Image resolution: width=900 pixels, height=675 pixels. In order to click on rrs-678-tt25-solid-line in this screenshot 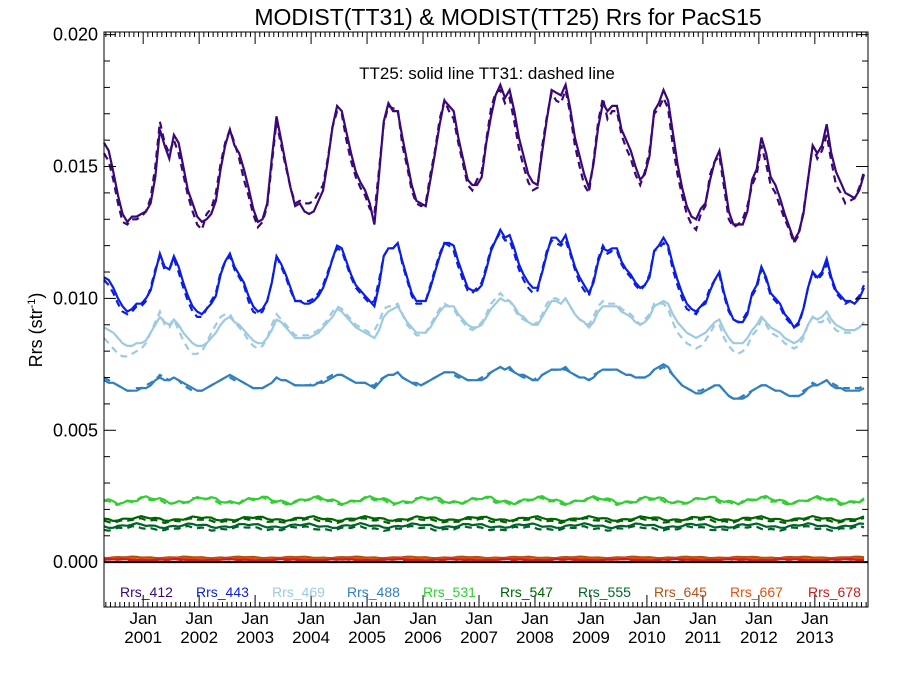, I will do `click(484, 559)`.